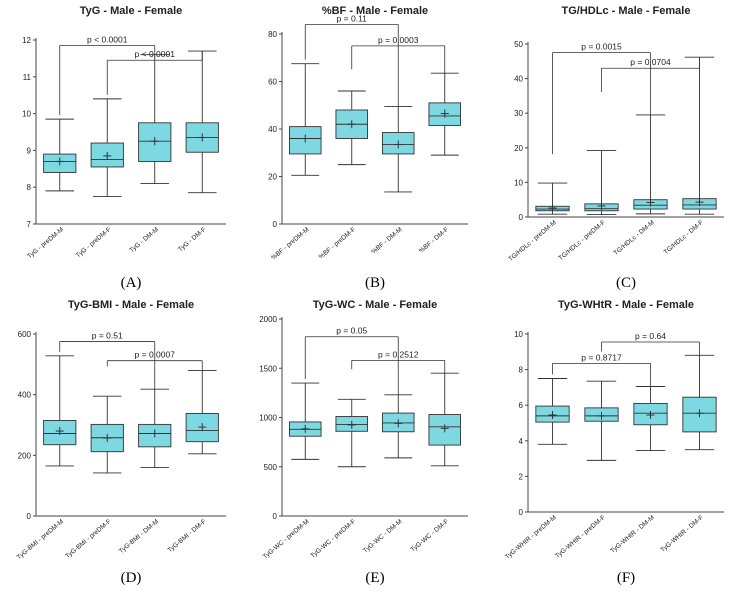 The image size is (740, 594). Describe the element at coordinates (398, 361) in the screenshot. I see `comparison-bracket: p = 0.2512` at that location.